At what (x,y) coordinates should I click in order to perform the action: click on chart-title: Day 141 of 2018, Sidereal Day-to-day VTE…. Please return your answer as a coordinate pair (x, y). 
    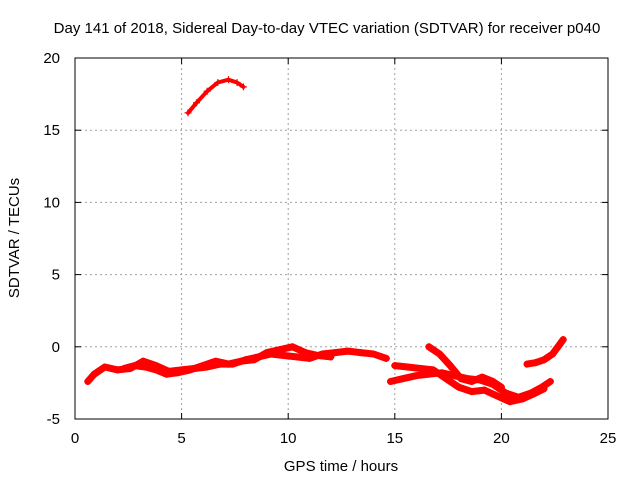
    Looking at the image, I should click on (327, 28).